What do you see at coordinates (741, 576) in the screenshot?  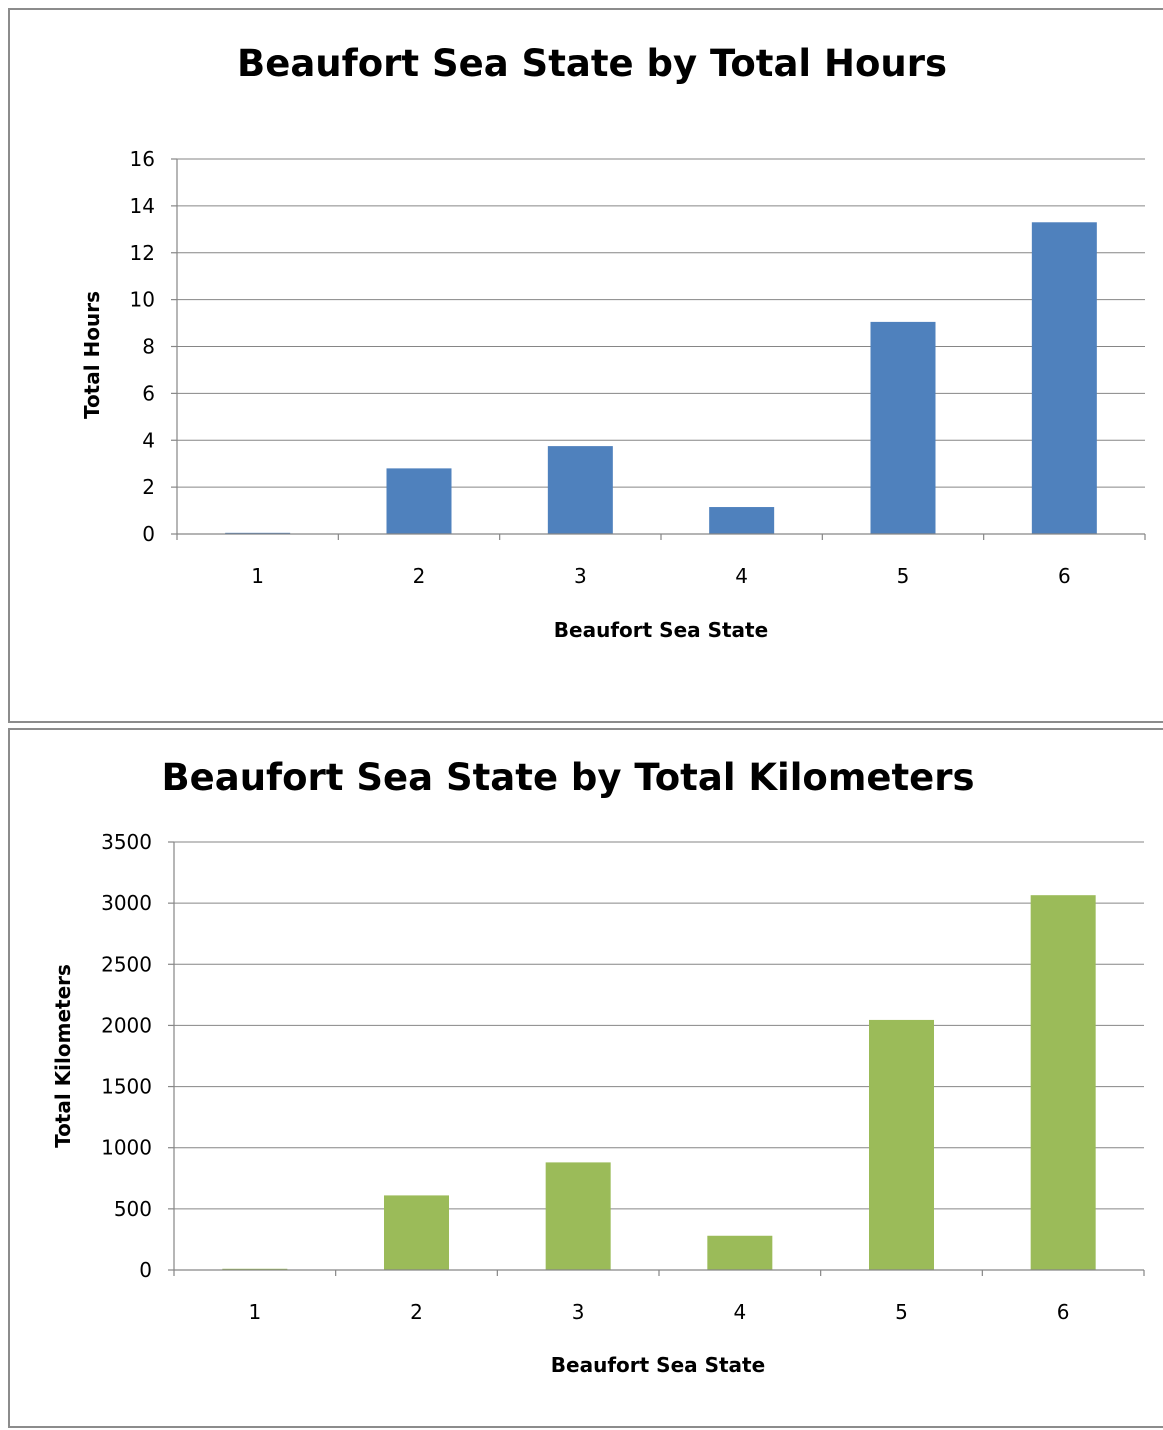 I see `hours-x-tick-label: 4` at bounding box center [741, 576].